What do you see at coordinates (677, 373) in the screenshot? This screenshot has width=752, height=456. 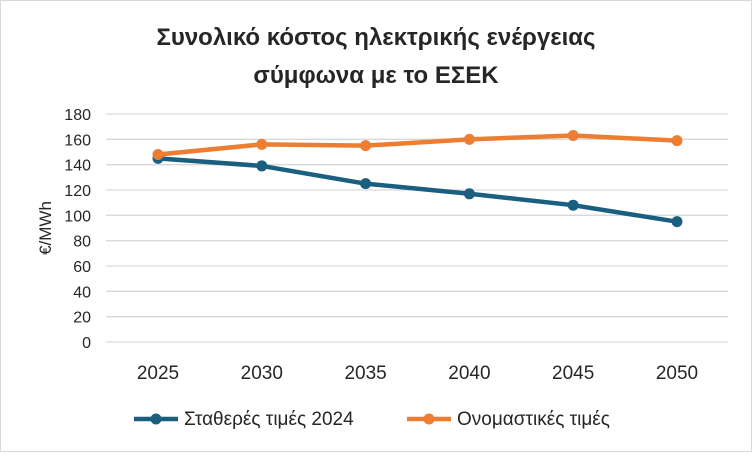 I see `x-tick-label: 2050` at bounding box center [677, 373].